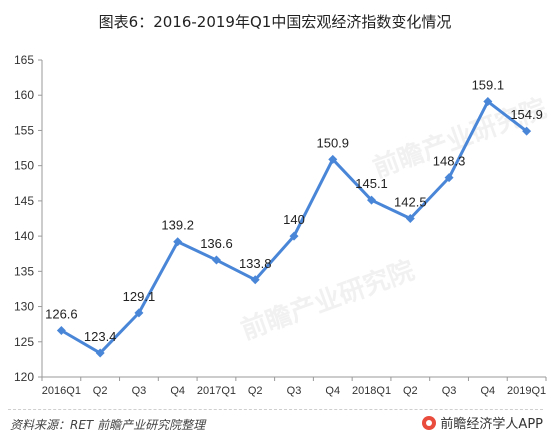 This screenshot has width=551, height=446. What do you see at coordinates (177, 225) in the screenshot?
I see `data-label: 139.2` at bounding box center [177, 225].